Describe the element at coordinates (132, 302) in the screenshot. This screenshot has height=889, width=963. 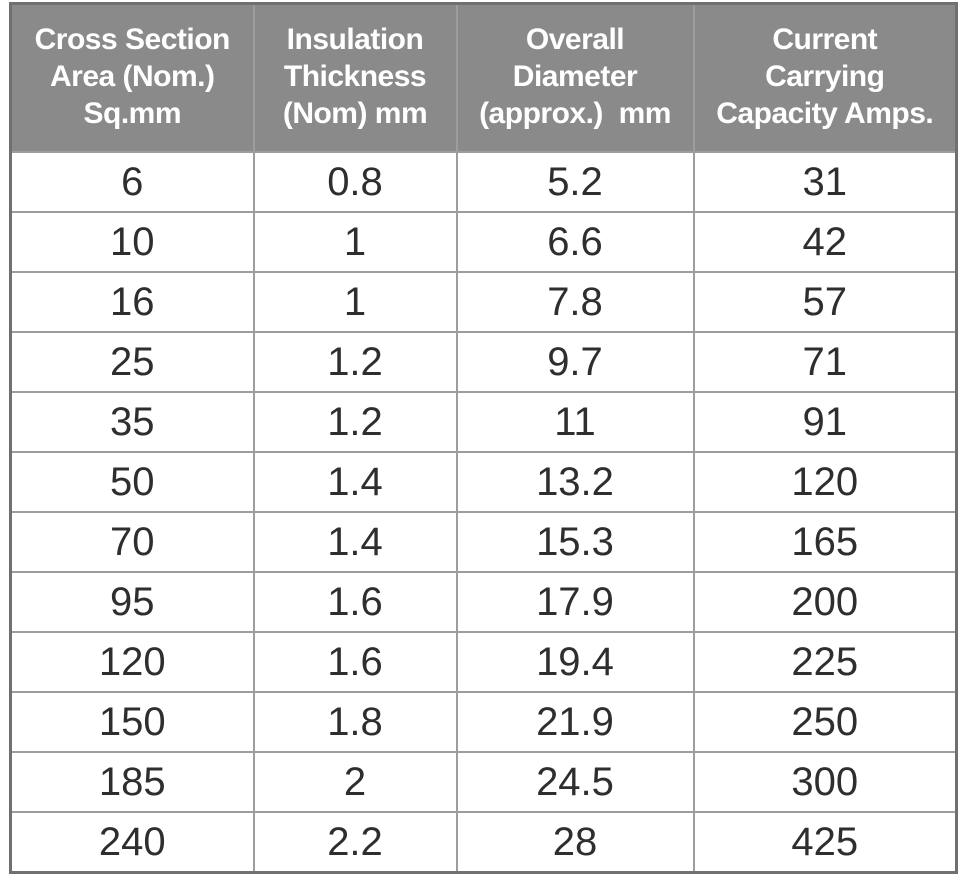
I see `table-cell: 16` at that location.